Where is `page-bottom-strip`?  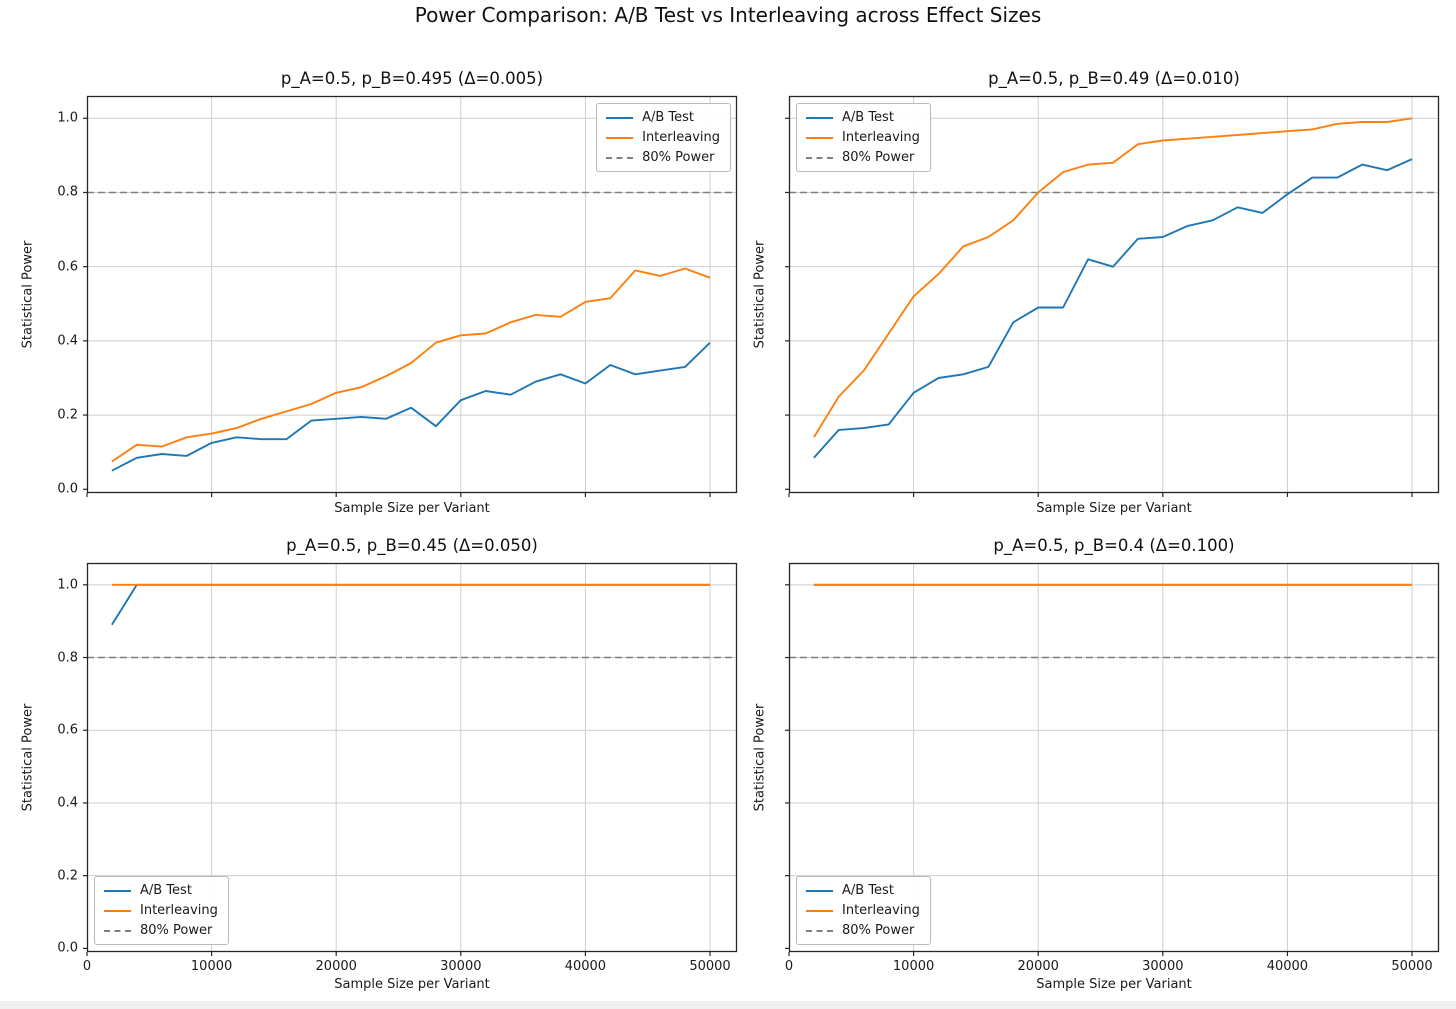
page-bottom-strip is located at coordinates (728, 1005).